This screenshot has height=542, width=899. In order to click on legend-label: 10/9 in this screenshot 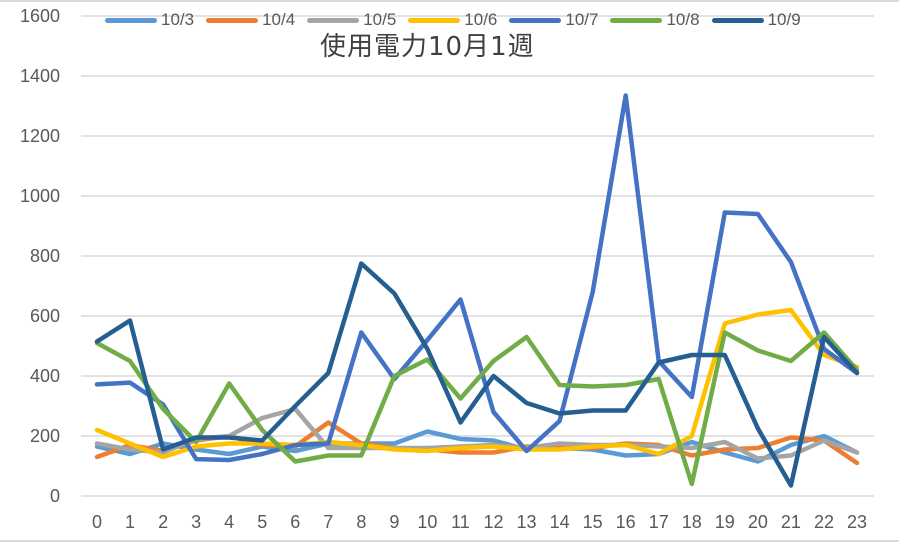, I will do `click(784, 19)`.